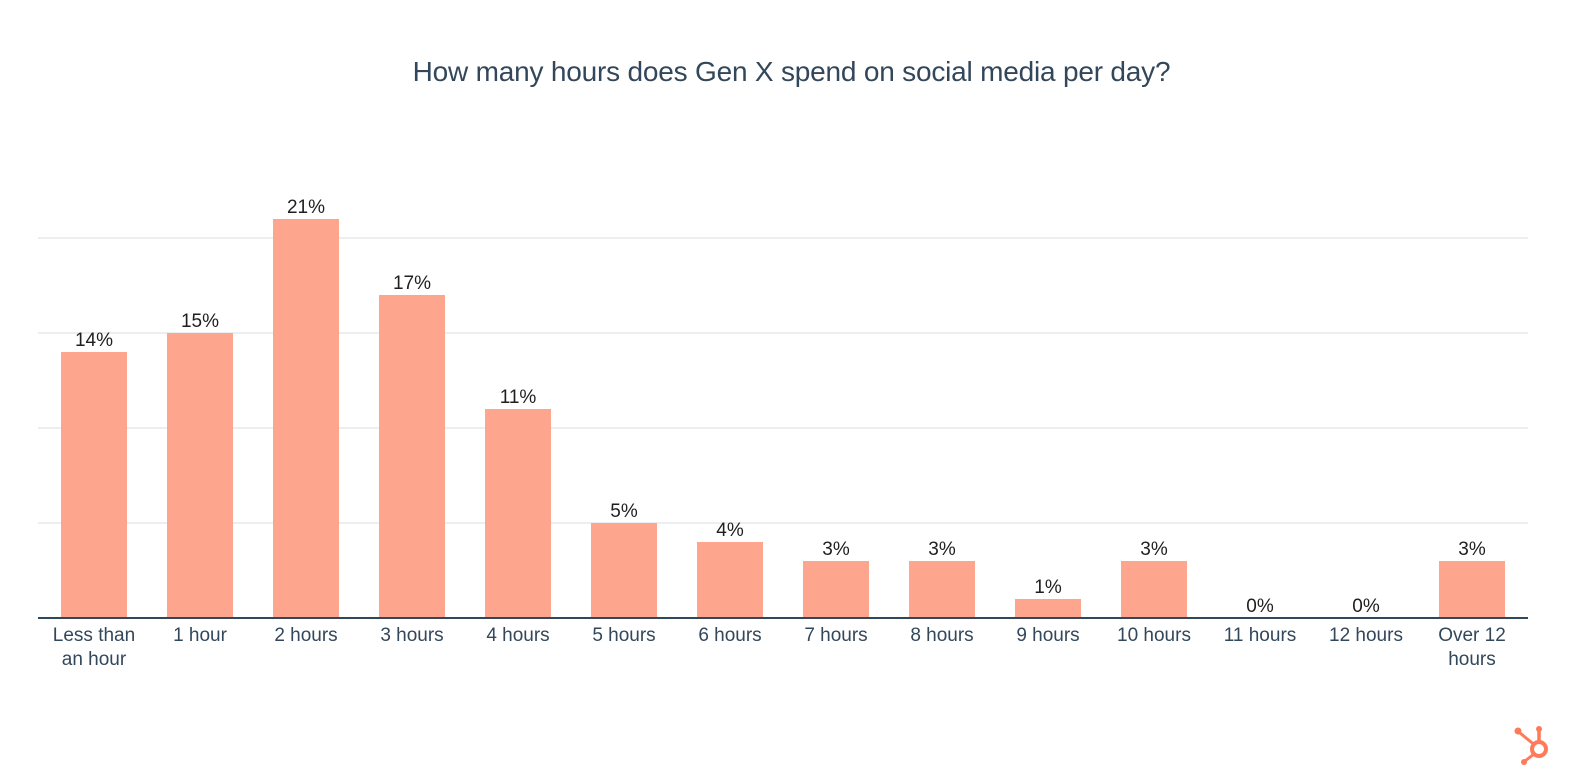 The height and width of the screenshot is (784, 1583). I want to click on x-tick-label: Less than, so click(94, 635).